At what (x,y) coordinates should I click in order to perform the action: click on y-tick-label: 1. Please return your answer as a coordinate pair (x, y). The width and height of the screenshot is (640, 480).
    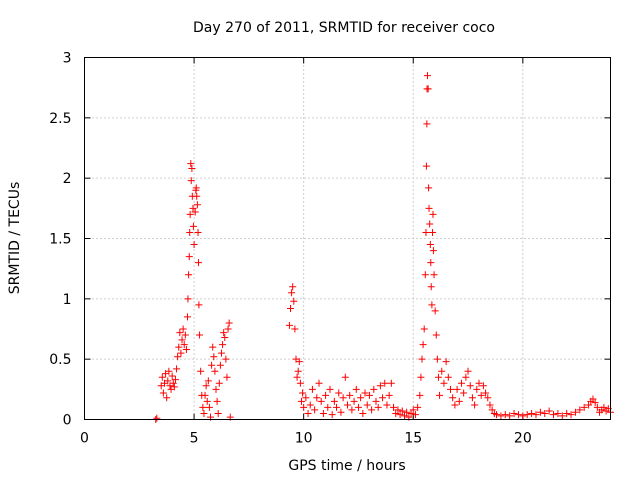
    Looking at the image, I should click on (67, 300).